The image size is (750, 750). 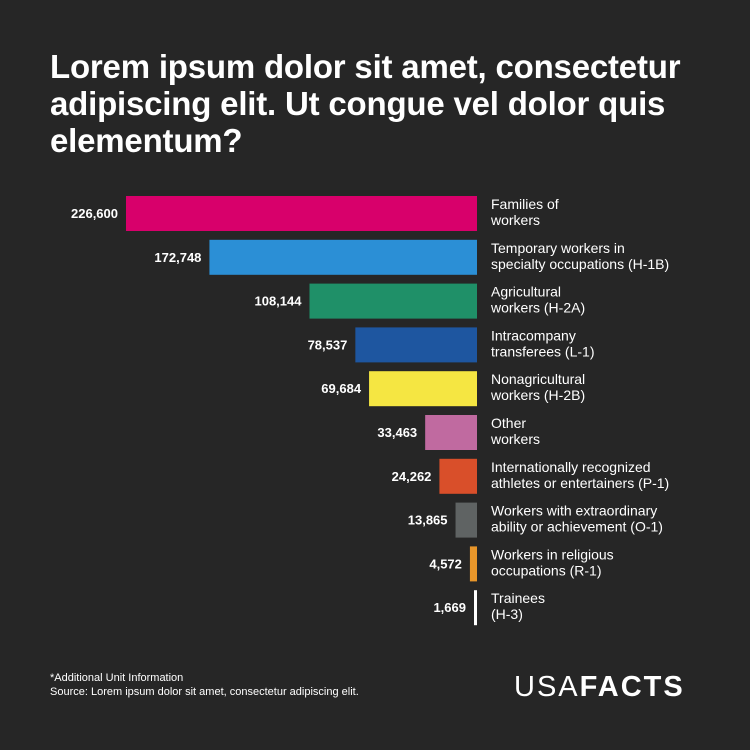 What do you see at coordinates (177, 257) in the screenshot?
I see `value-label-2: 172,748` at bounding box center [177, 257].